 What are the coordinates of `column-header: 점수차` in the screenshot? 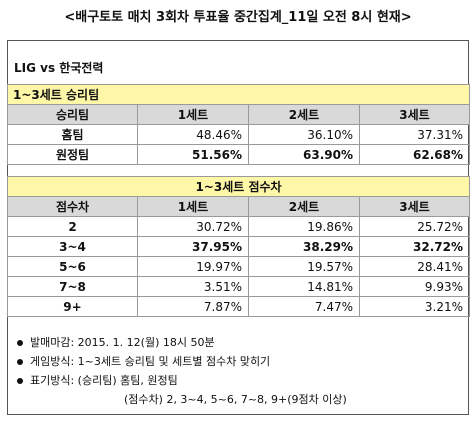 It's located at (72, 206).